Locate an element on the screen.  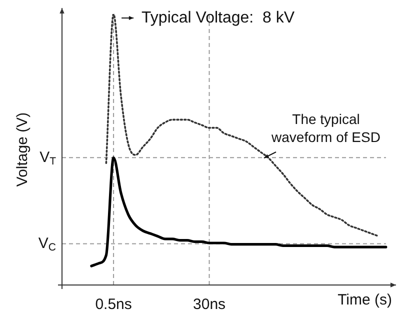
x-tick-label: 0.5ns is located at coordinates (113, 305).